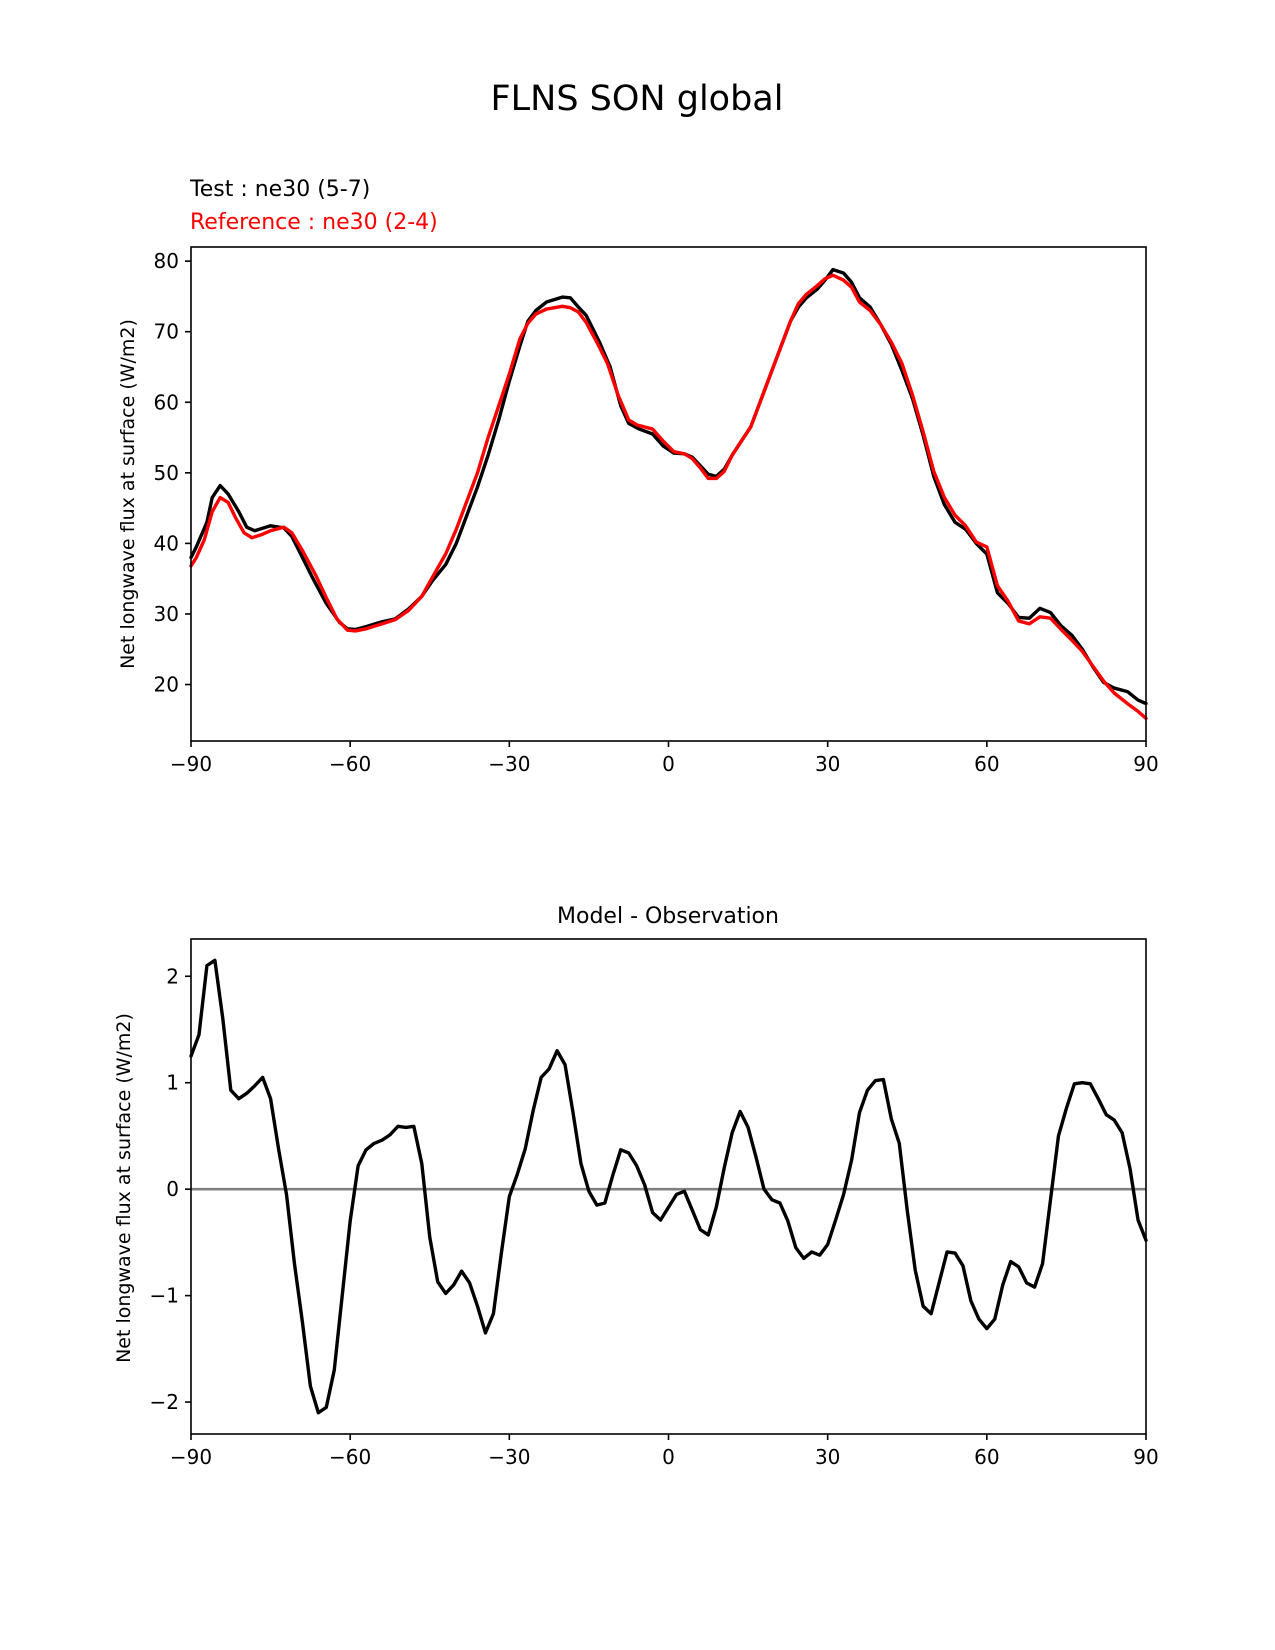 This screenshot has height=1650, width=1275. Describe the element at coordinates (191, 1457) in the screenshot. I see `bottom-x-tick-label: −90` at that location.